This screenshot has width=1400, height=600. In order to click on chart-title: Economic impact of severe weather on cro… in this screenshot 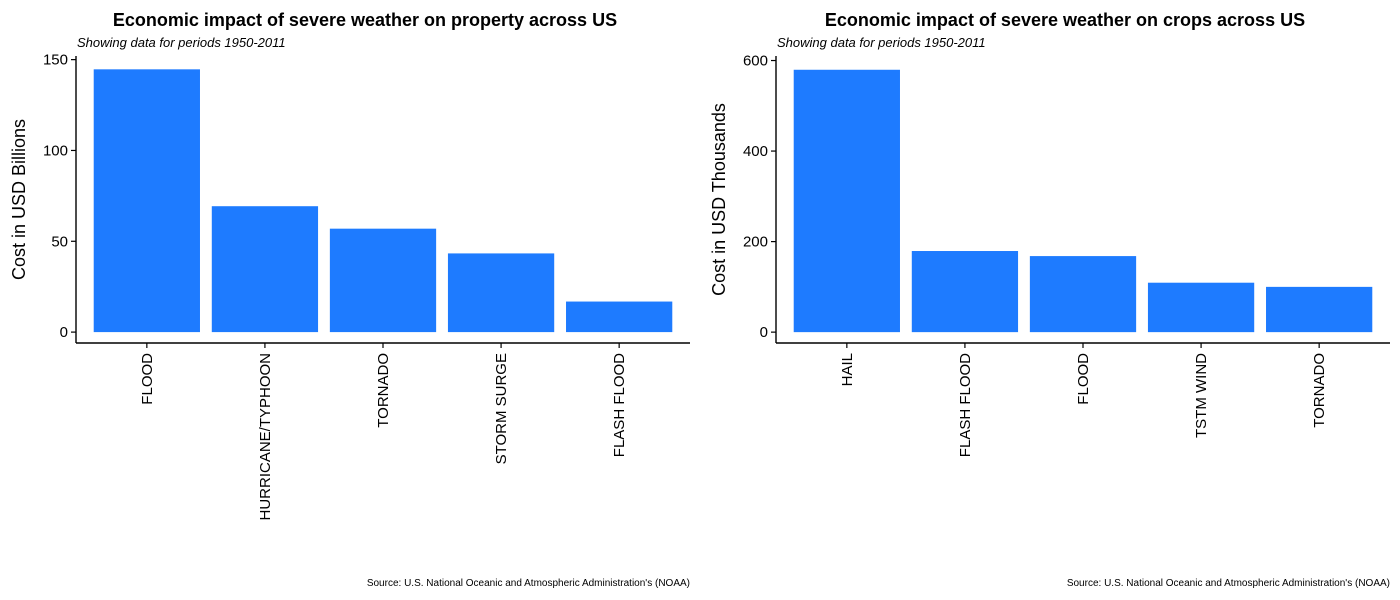, I will do `click(1065, 20)`.